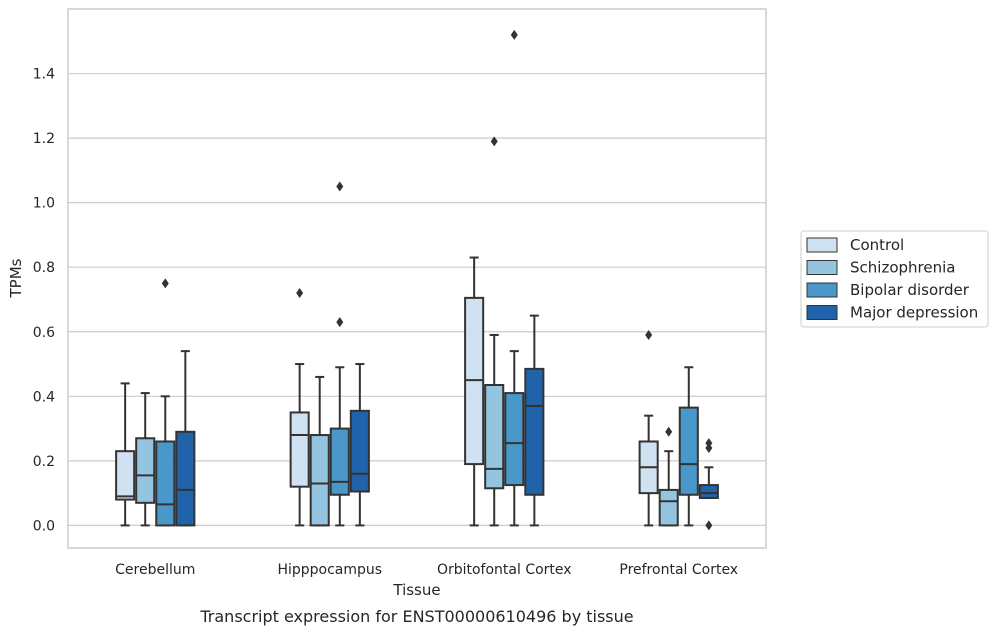  What do you see at coordinates (44, 333) in the screenshot?
I see `y-tick-label: 0.6` at bounding box center [44, 333].